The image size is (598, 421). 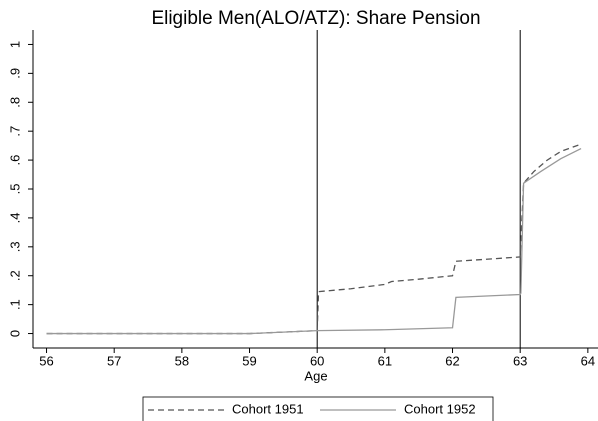 What do you see at coordinates (14, 44) in the screenshot?
I see `y-tick-label: 1` at bounding box center [14, 44].